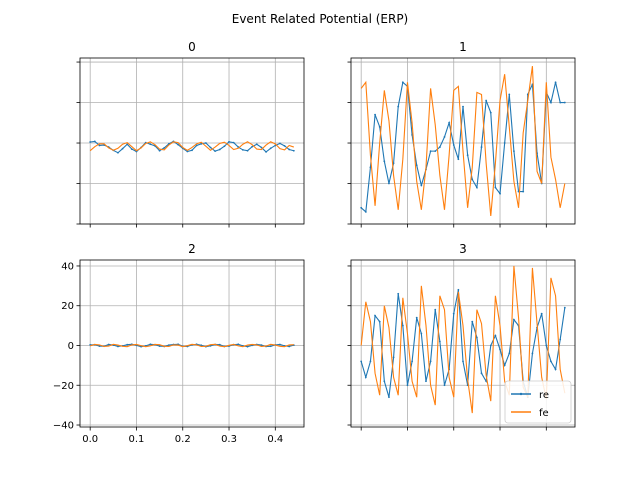 The height and width of the screenshot is (480, 640). Describe the element at coordinates (192, 47) in the screenshot. I see `subplot-title: 0` at that location.